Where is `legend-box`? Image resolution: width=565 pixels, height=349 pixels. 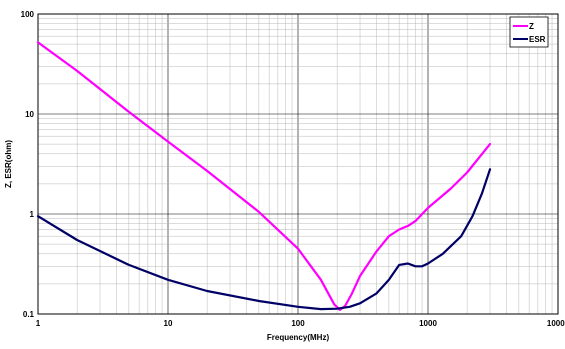
legend-box is located at coordinates (529, 32).